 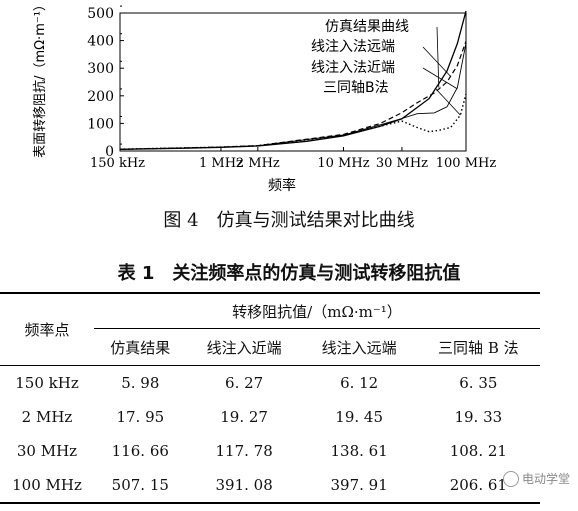 What do you see at coordinates (244, 417) in the screenshot?
I see `cell-value: 19. 27` at bounding box center [244, 417].